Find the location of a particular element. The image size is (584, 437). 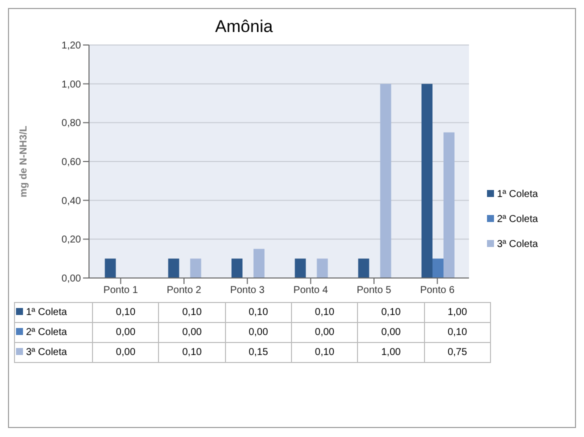

data-label: 0,15 is located at coordinates (258, 352).